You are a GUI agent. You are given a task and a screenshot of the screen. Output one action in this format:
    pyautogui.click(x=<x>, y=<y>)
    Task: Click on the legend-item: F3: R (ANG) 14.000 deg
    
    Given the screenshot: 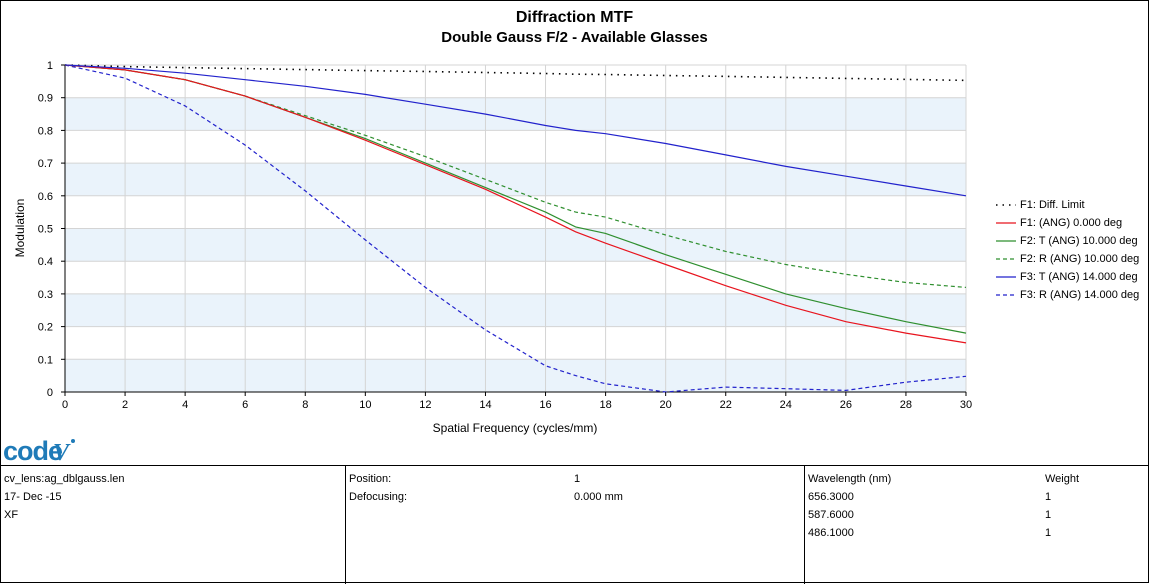 What is the action you would take?
    pyautogui.click(x=1066, y=295)
    